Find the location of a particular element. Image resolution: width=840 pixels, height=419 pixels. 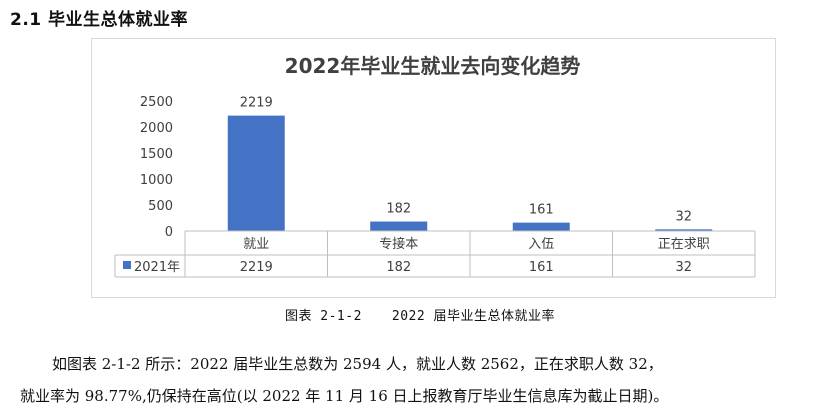

y-tick-label: 2500 is located at coordinates (156, 102).